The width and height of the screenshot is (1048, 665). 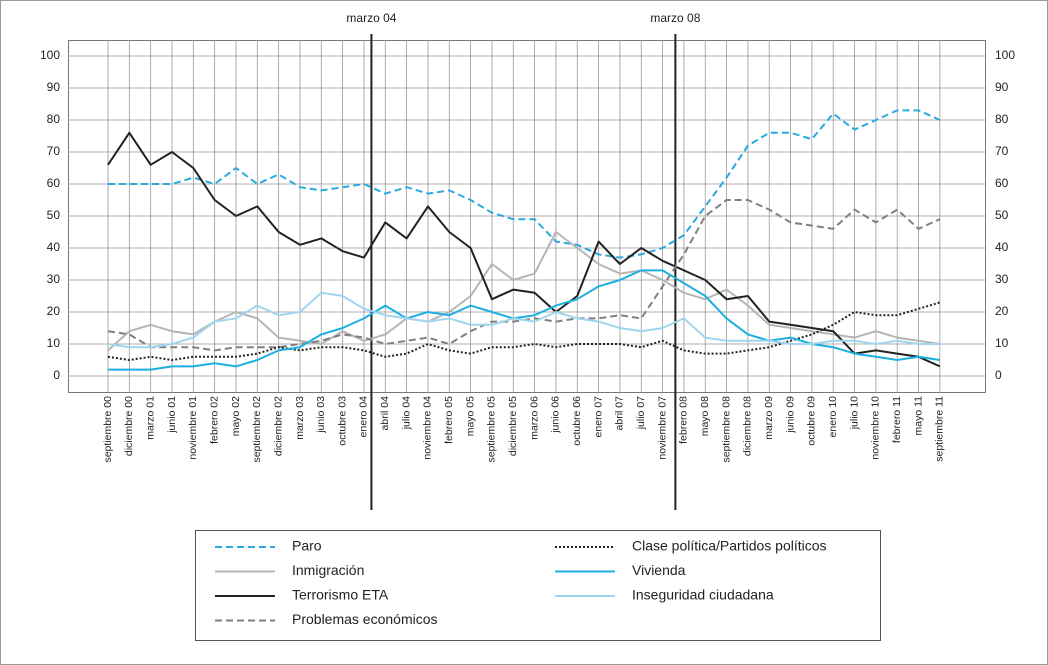 What do you see at coordinates (172, 415) in the screenshot?
I see `x-tick-label: junio 01` at bounding box center [172, 415].